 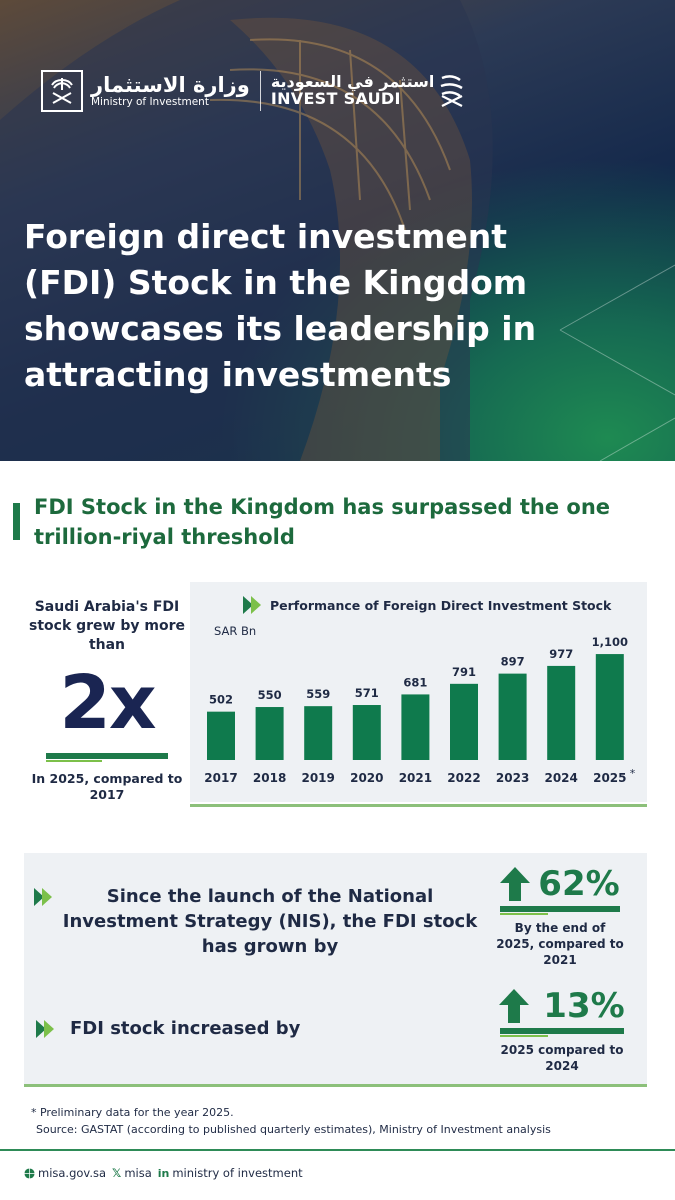 I want to click on value-label-2025: 1,100, so click(x=610, y=642).